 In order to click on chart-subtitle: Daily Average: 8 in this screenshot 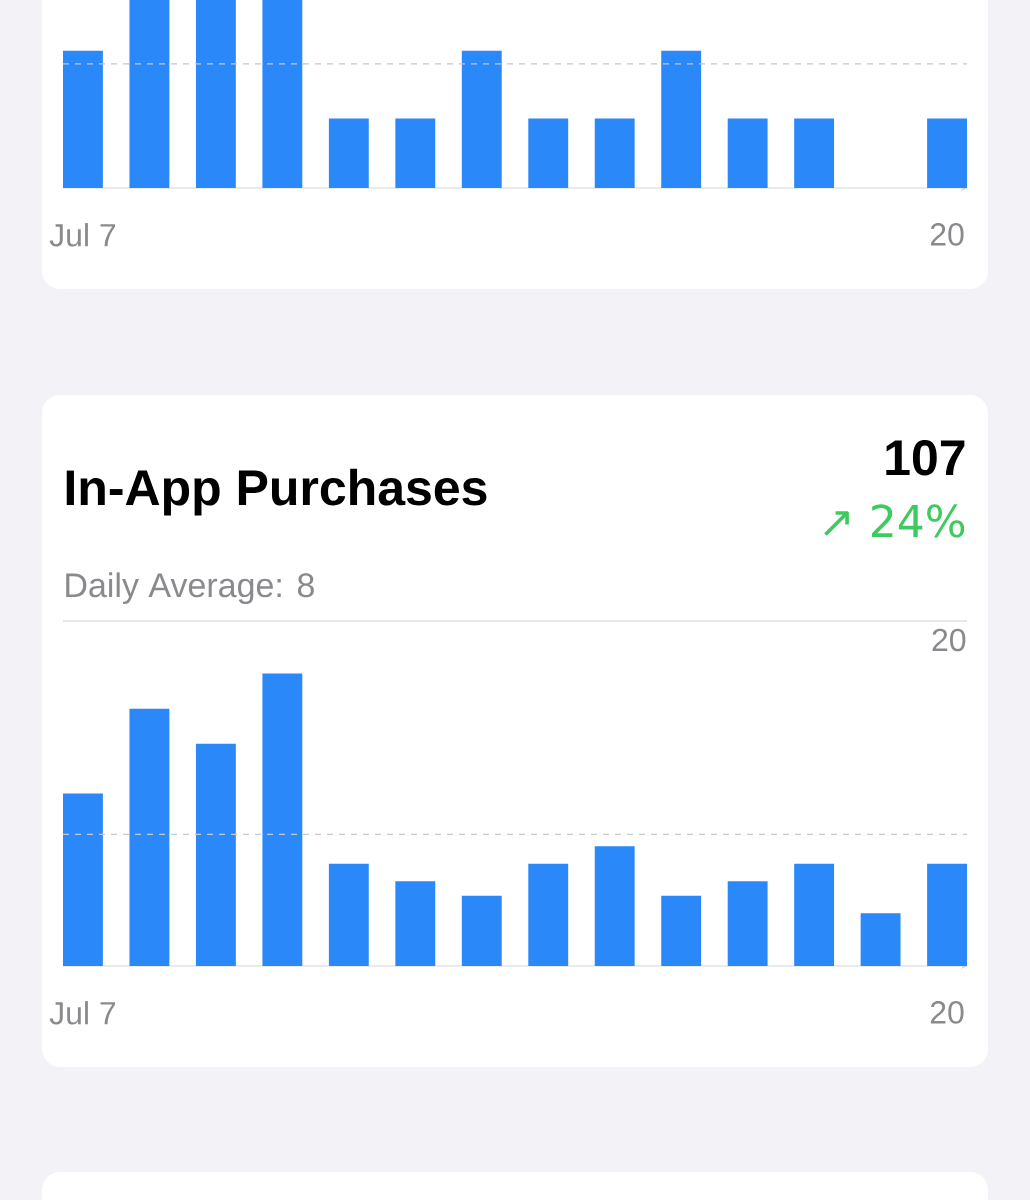, I will do `click(190, 588)`.